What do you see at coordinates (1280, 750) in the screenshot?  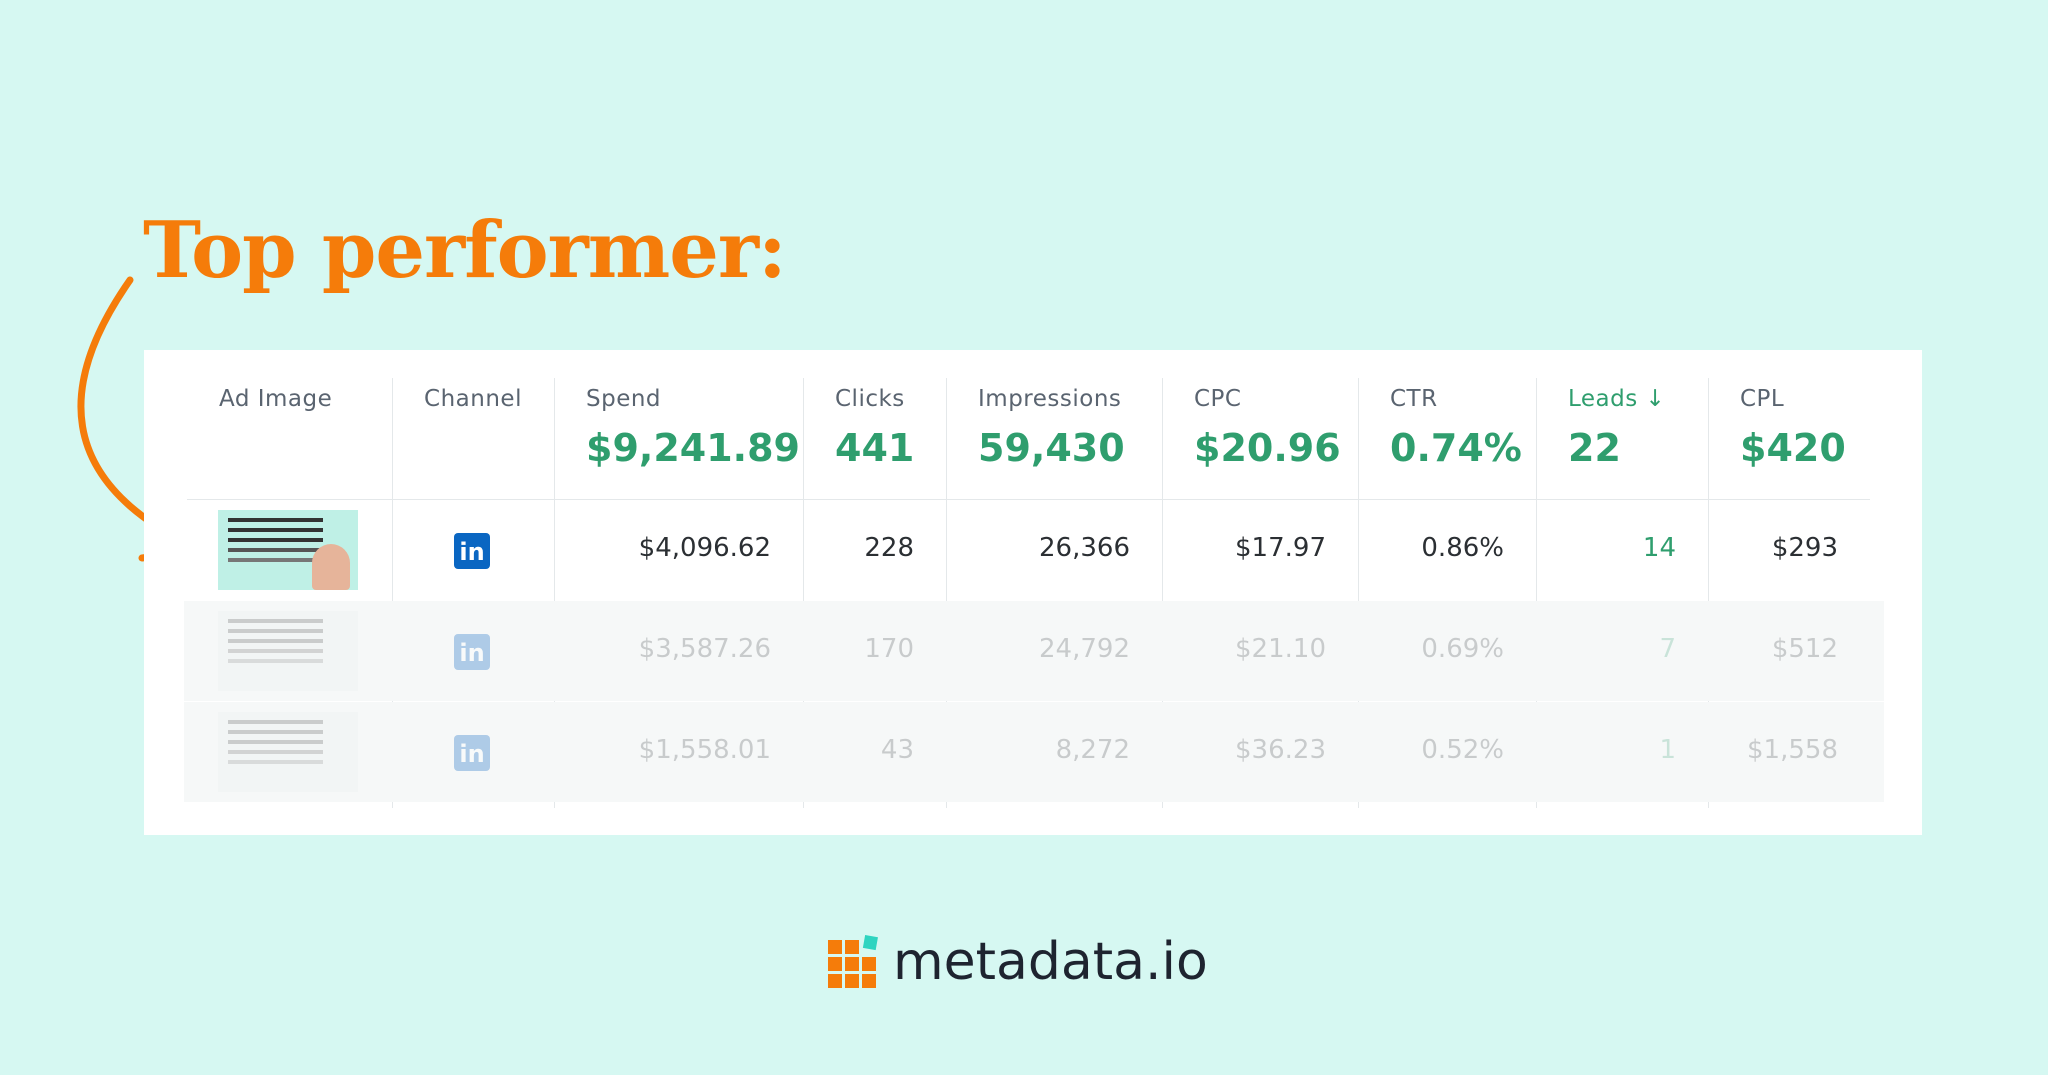 I see `table-cell: $36.23` at bounding box center [1280, 750].